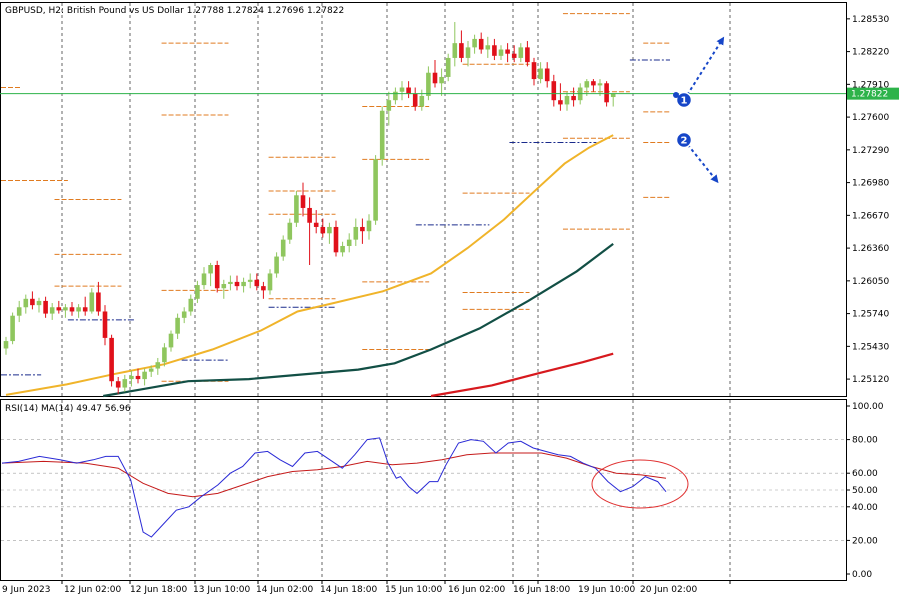 The width and height of the screenshot is (900, 600). Describe the element at coordinates (676, 95) in the screenshot. I see `annotation-dot` at that location.